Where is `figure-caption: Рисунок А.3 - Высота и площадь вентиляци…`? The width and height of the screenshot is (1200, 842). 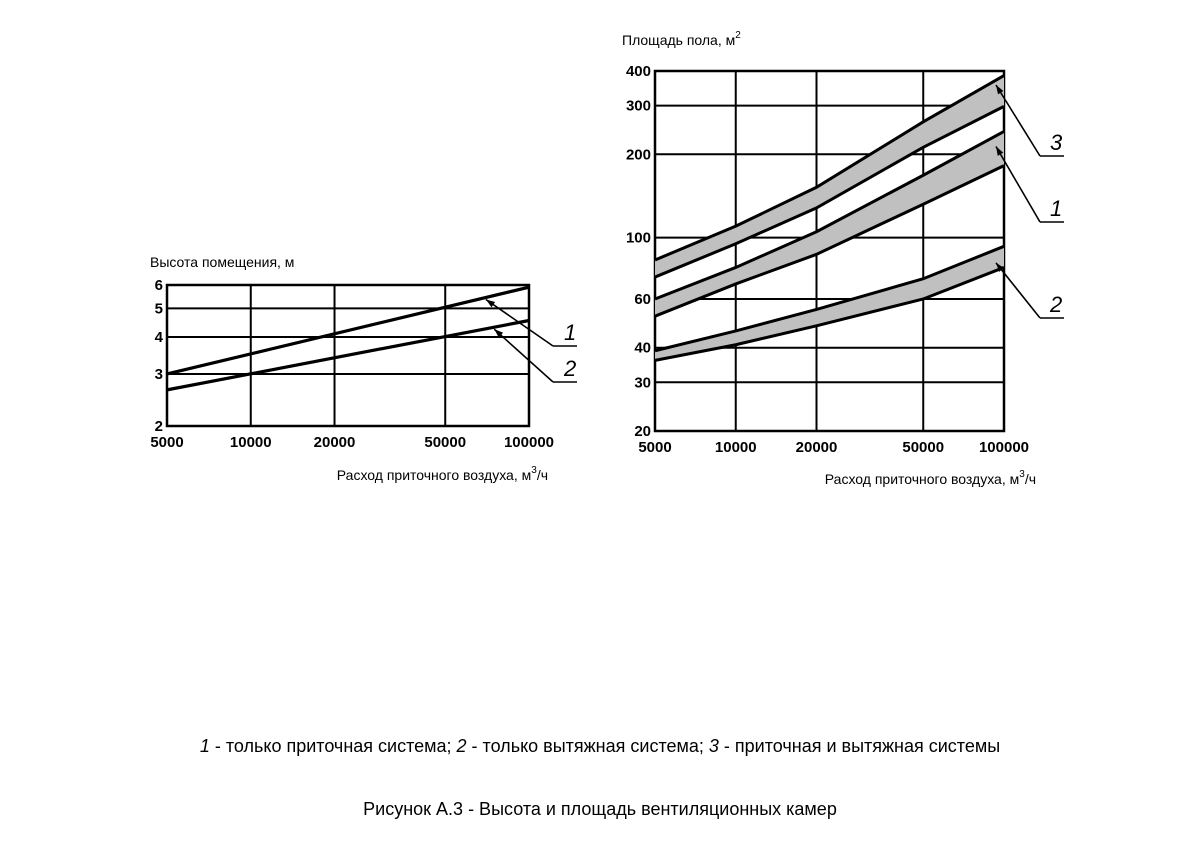 figure-caption: Рисунок А.3 - Высота и площадь вентиляци… is located at coordinates (600, 809).